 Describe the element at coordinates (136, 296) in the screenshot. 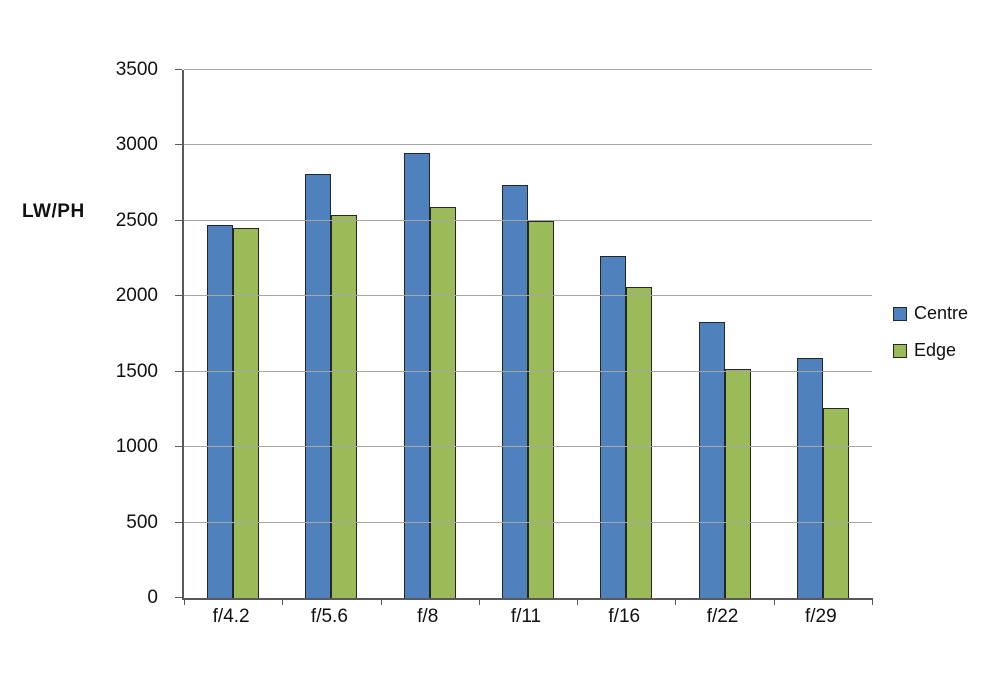

I see `y-tick-label: 2000` at that location.